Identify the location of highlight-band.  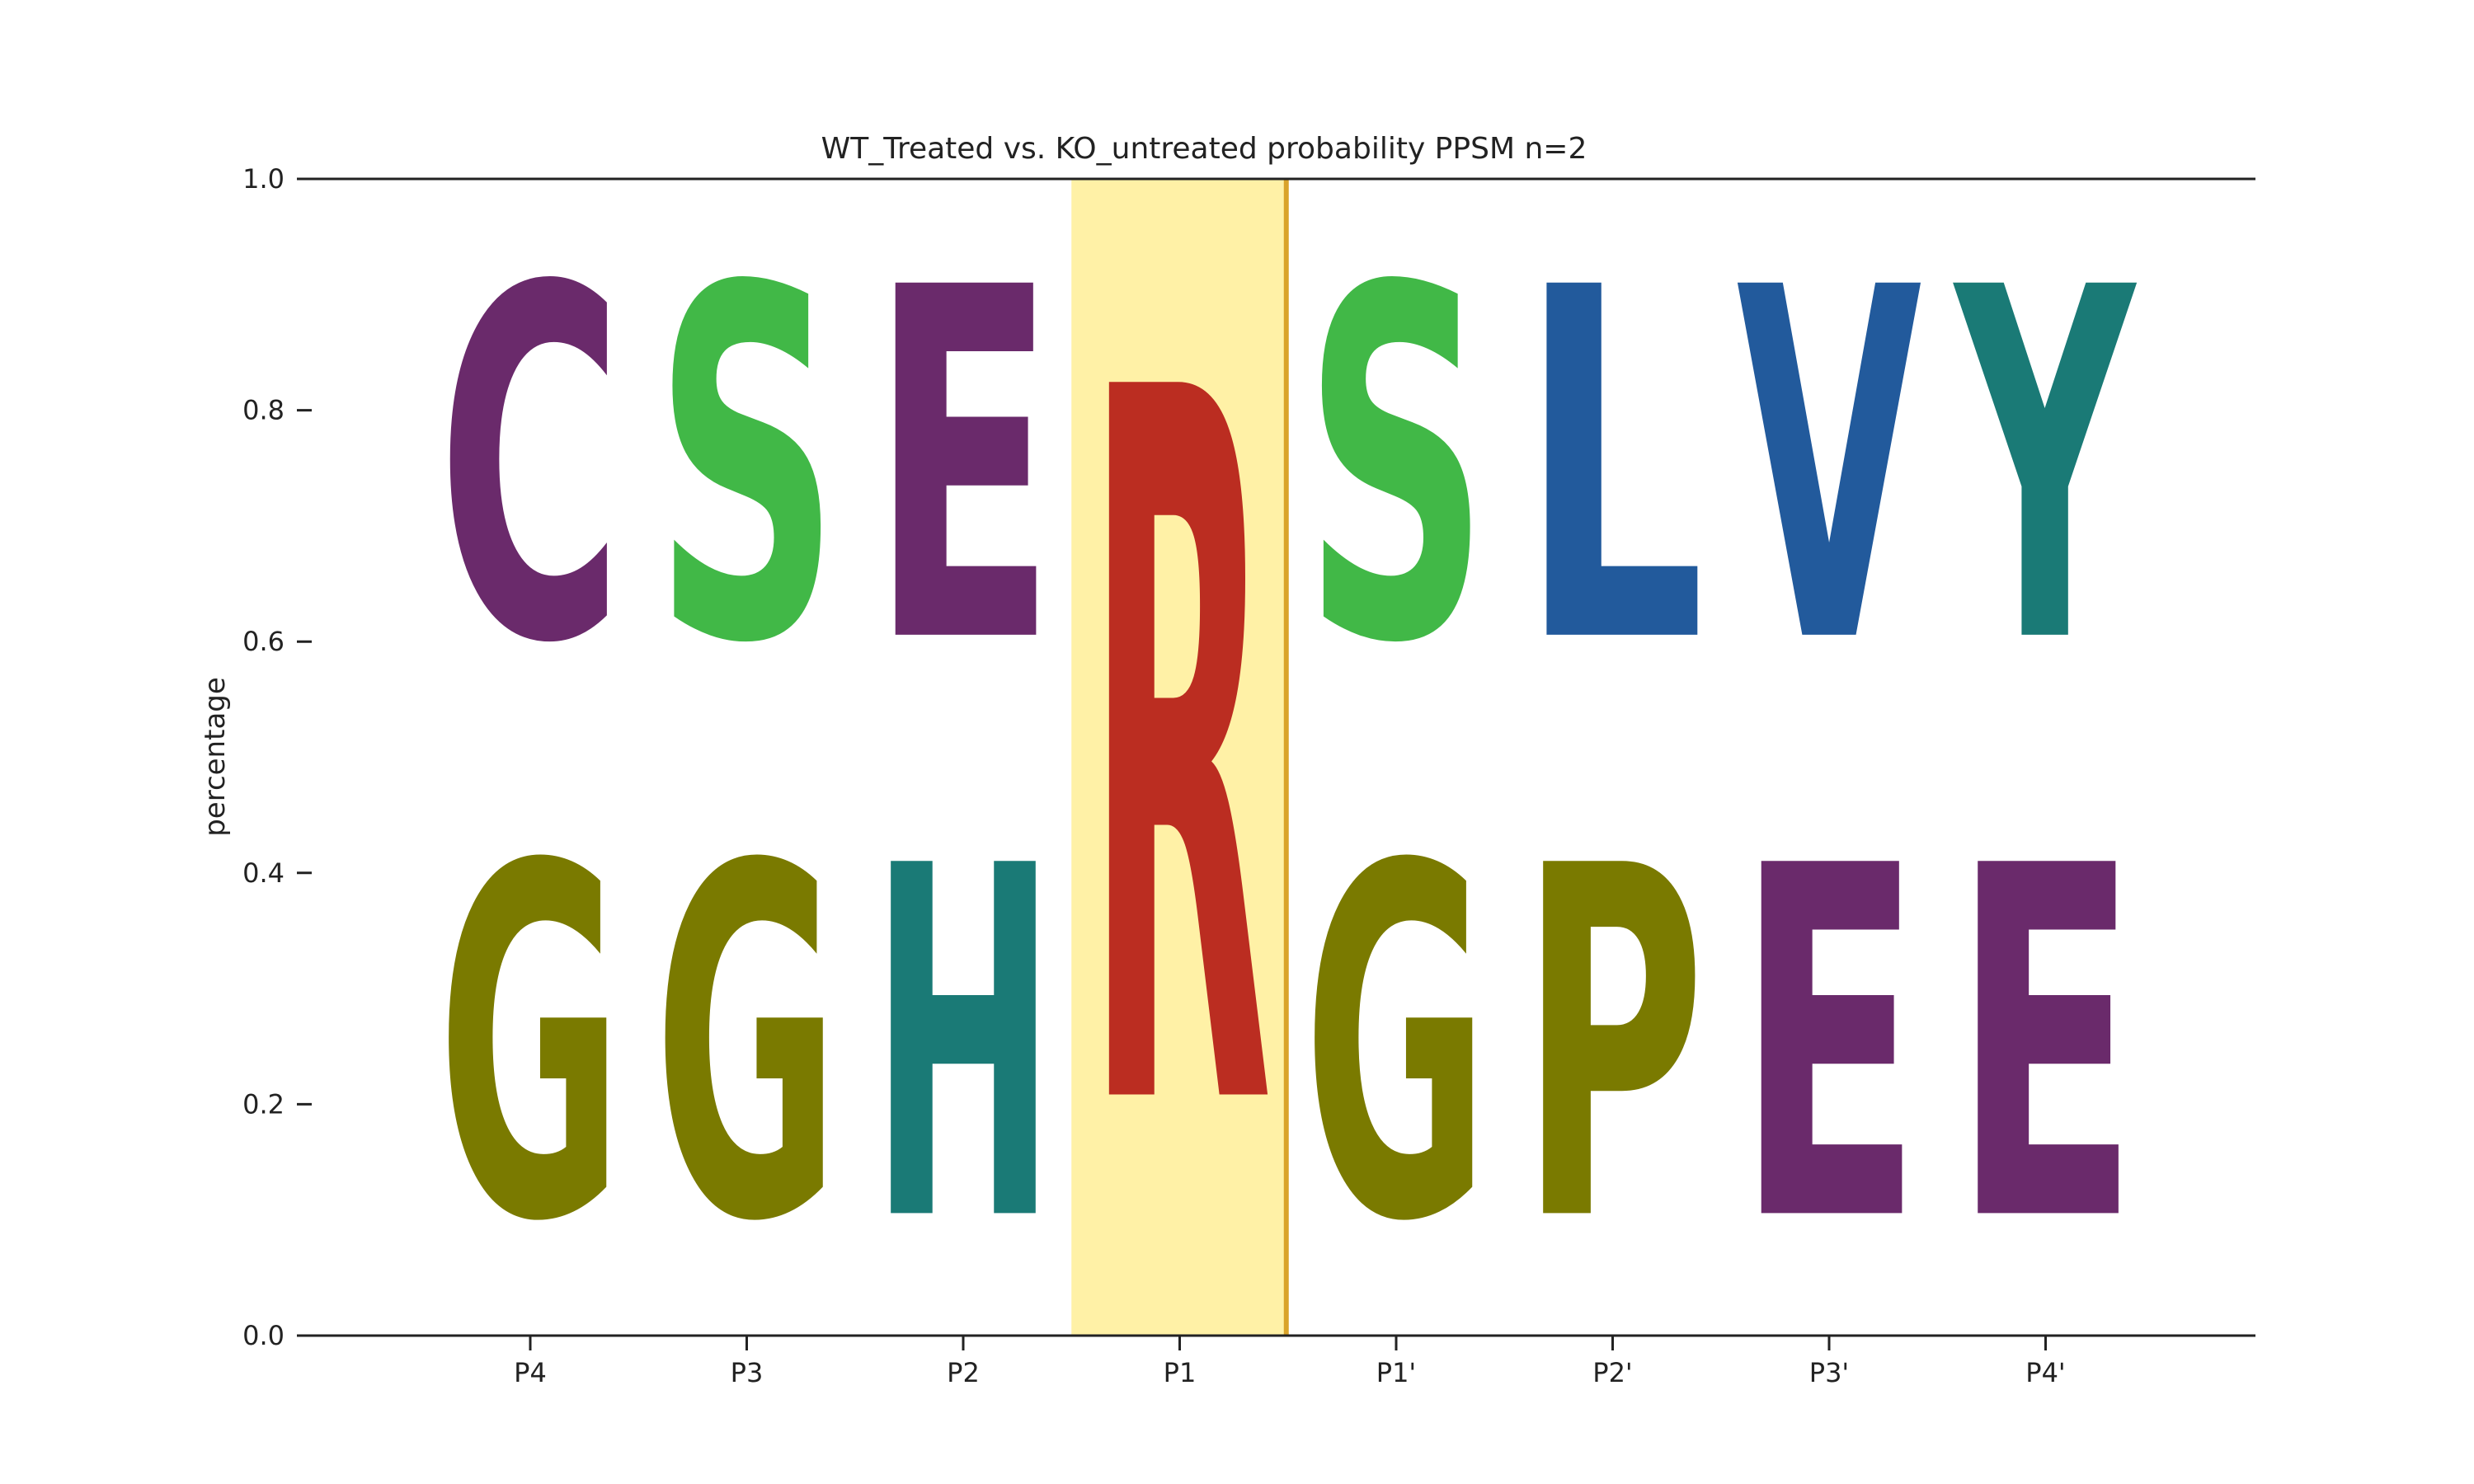
(1179, 757).